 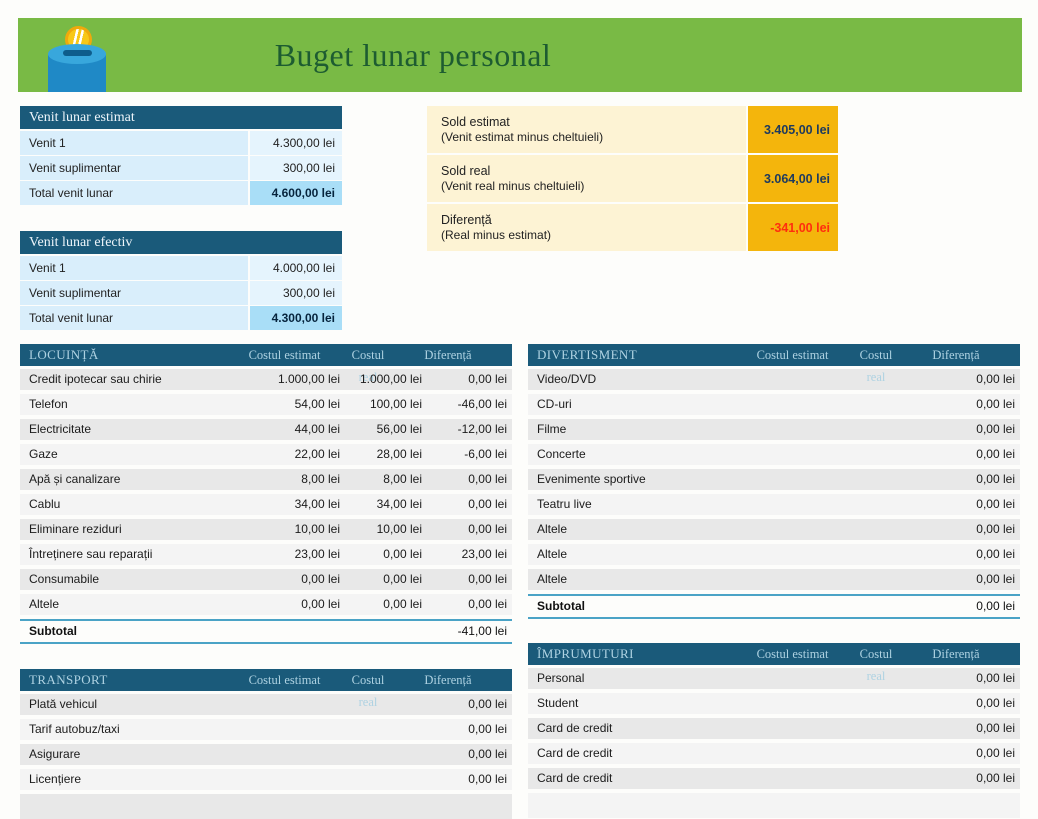 I want to click on income-label-cell: Total venit lunar, so click(x=135, y=318).